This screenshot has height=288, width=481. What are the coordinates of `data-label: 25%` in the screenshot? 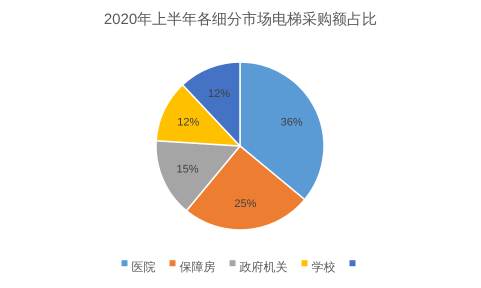 It's located at (245, 204).